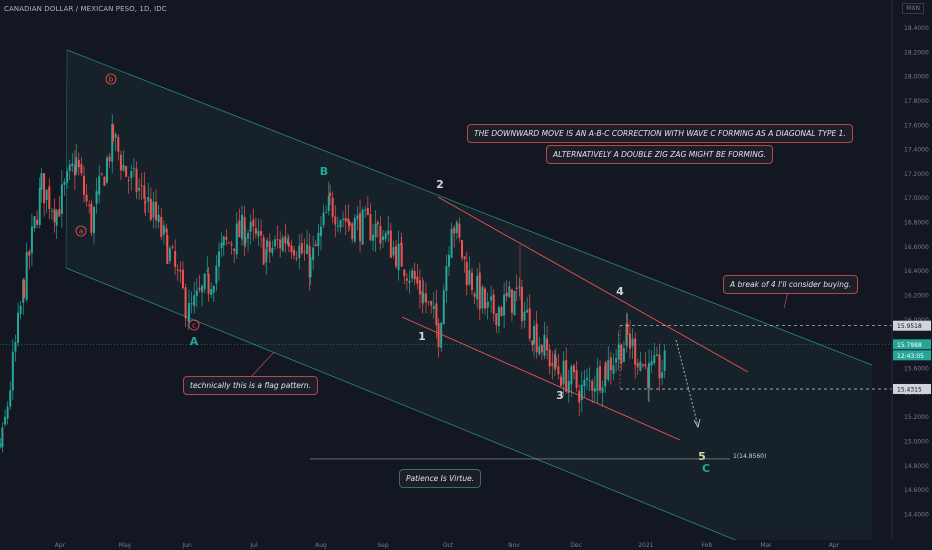 This screenshot has width=932, height=550. Describe the element at coordinates (913, 8) in the screenshot. I see `currency-tag: MXN` at that location.